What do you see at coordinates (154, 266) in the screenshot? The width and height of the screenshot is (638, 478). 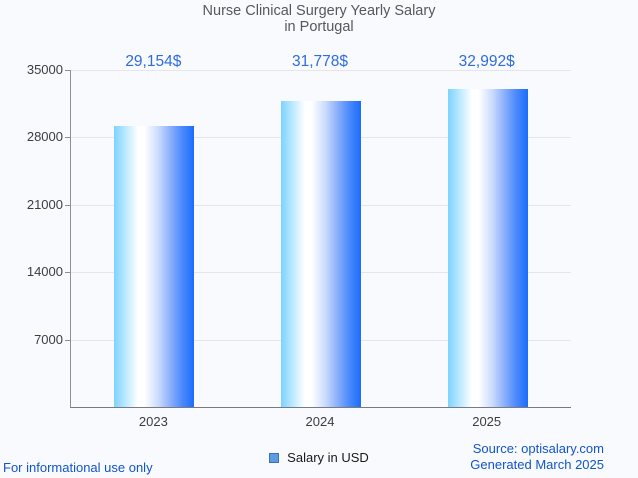 I see `bar-2023` at bounding box center [154, 266].